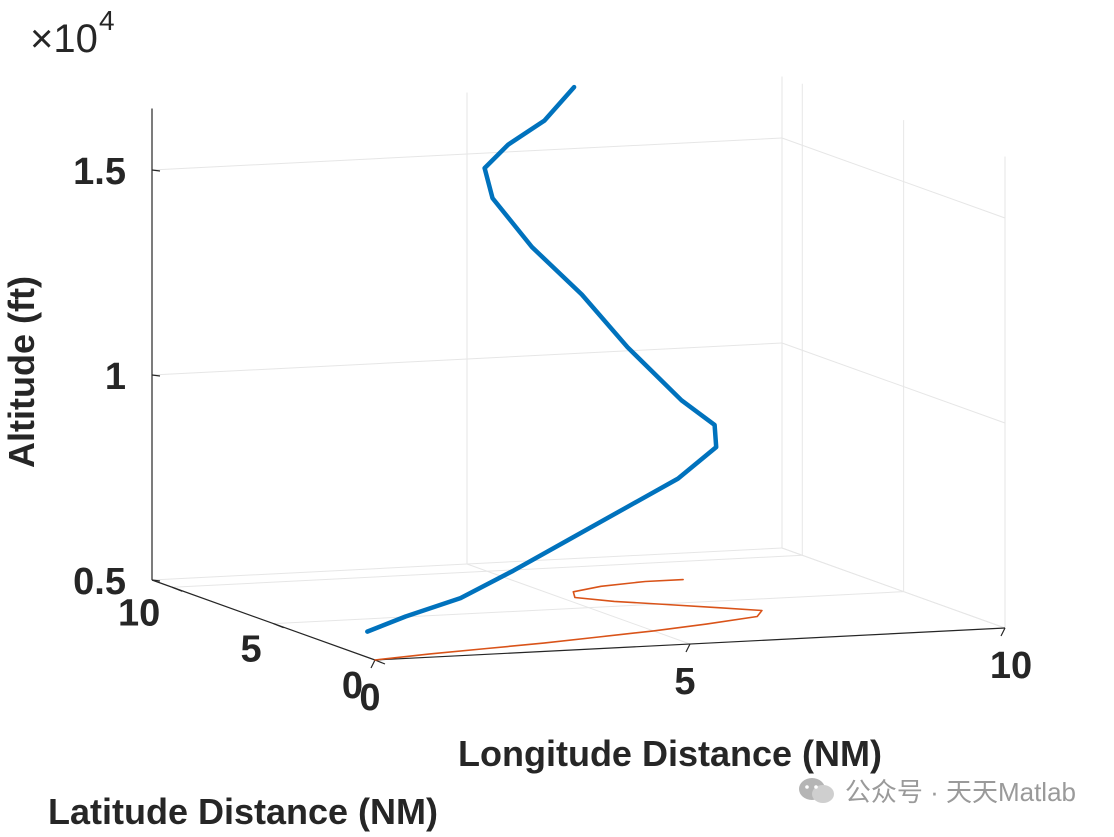 This screenshot has height=837, width=1114. I want to click on exponent-label: ×10 4, so click(72, 33).